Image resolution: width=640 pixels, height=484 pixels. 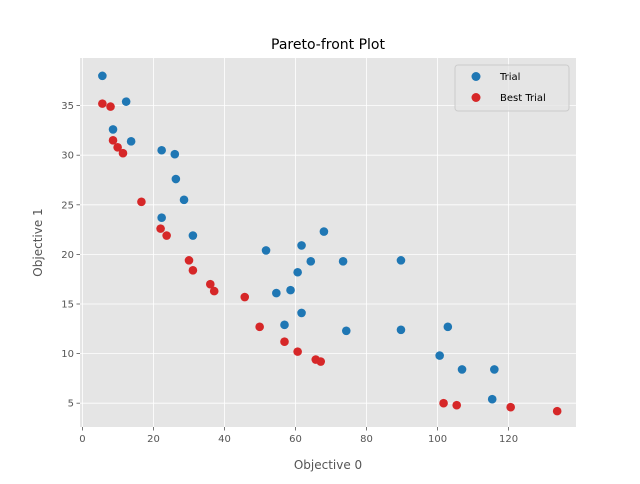 I want to click on legend-box, so click(x=512, y=88).